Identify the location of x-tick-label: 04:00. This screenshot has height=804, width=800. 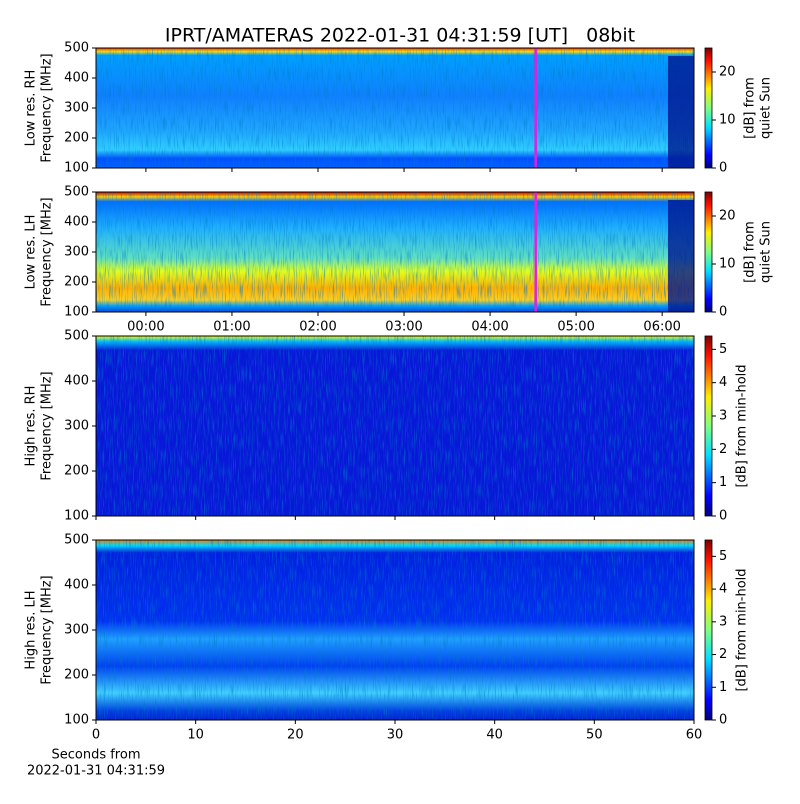
(489, 327).